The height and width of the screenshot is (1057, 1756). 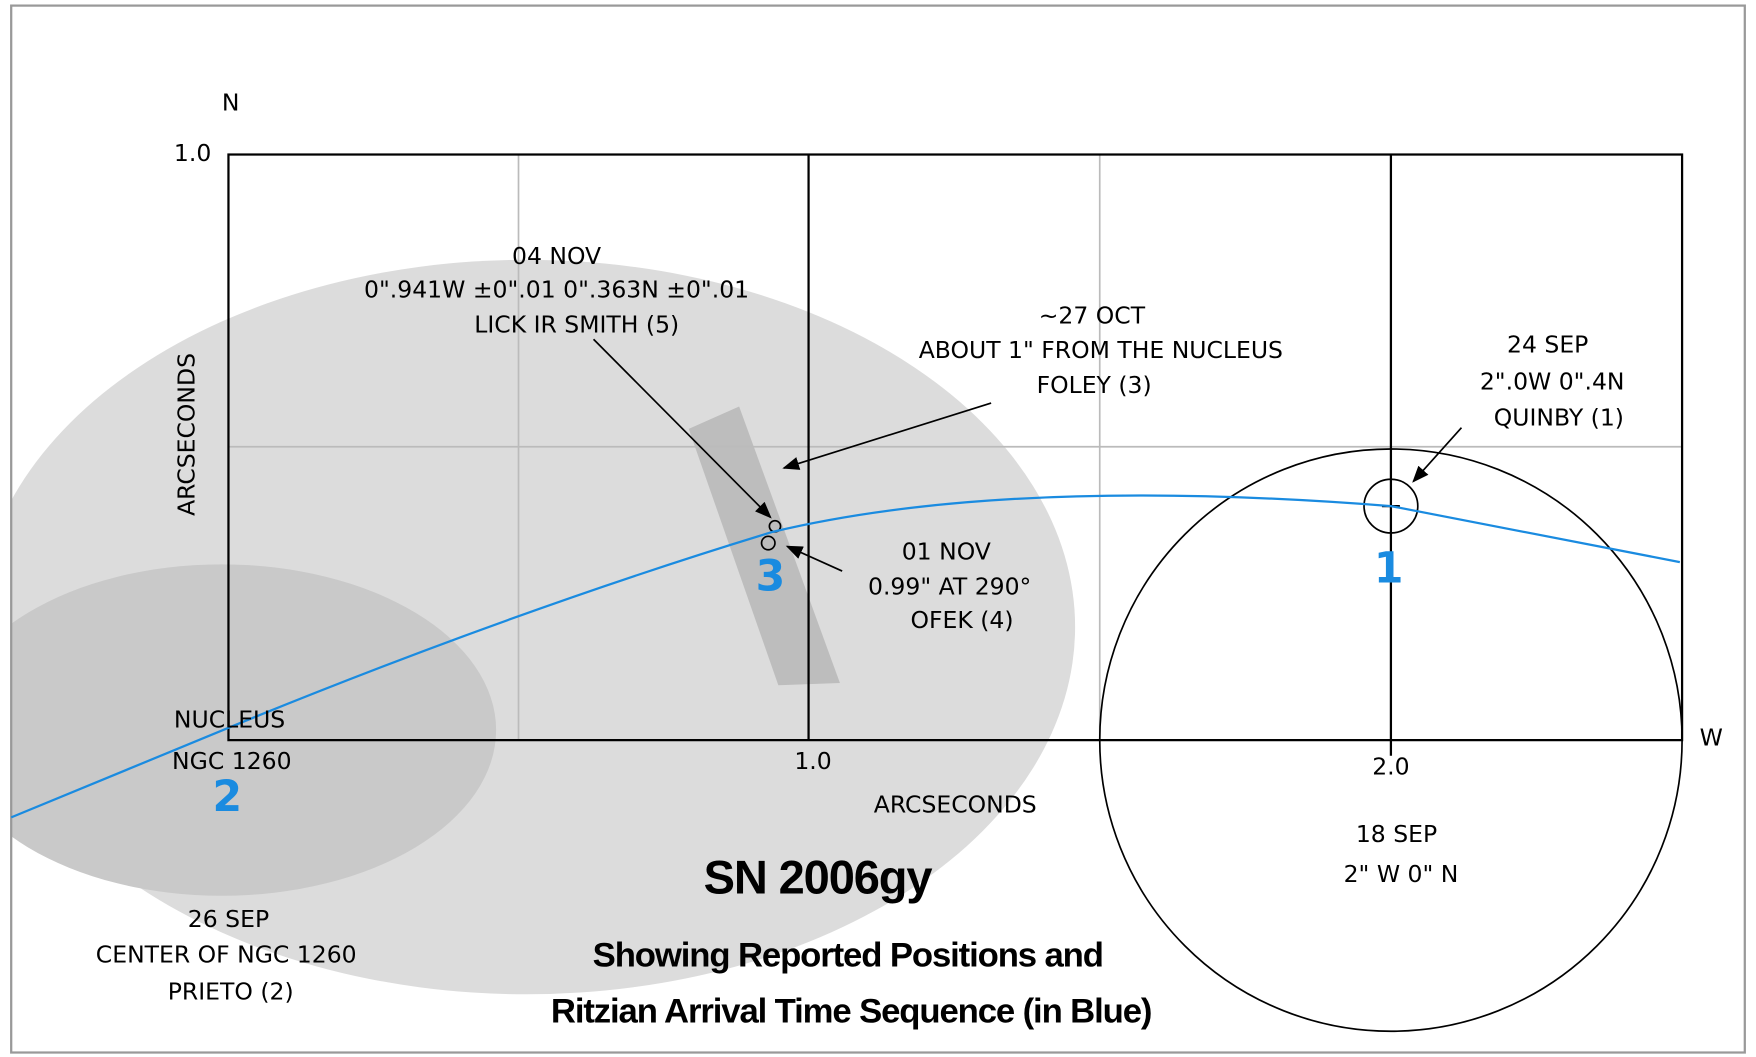 I want to click on annotation: ~27 OCT, so click(x=1092, y=315).